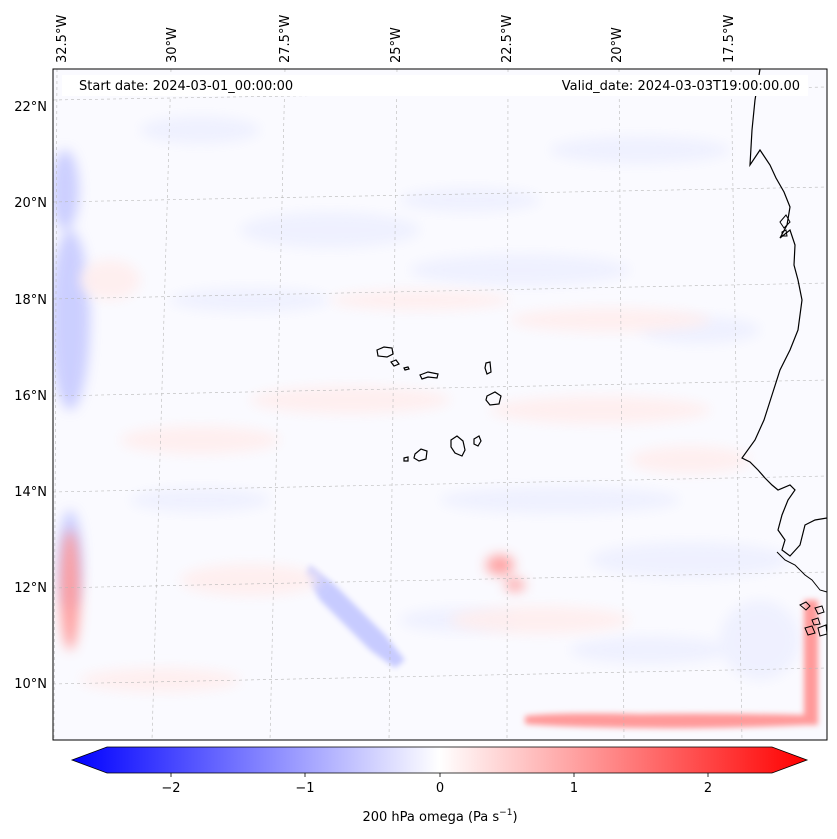  What do you see at coordinates (406, 368) in the screenshot?
I see `island-santa-luzia` at bounding box center [406, 368].